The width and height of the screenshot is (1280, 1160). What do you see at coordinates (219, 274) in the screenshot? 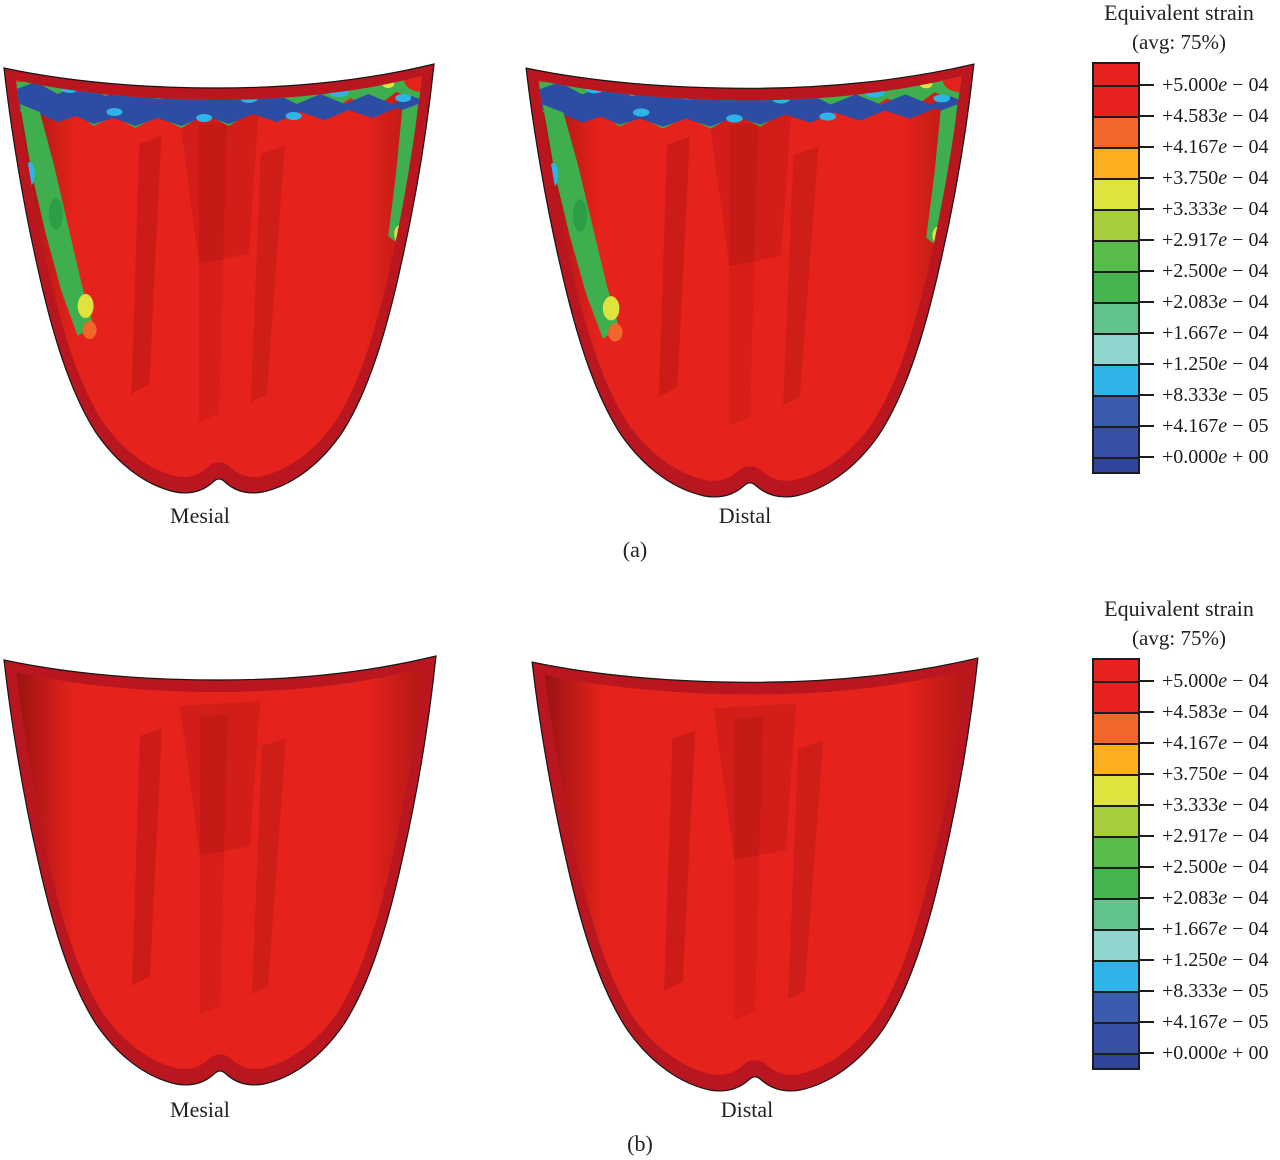
I see `strain-plot-a-mesial` at bounding box center [219, 274].